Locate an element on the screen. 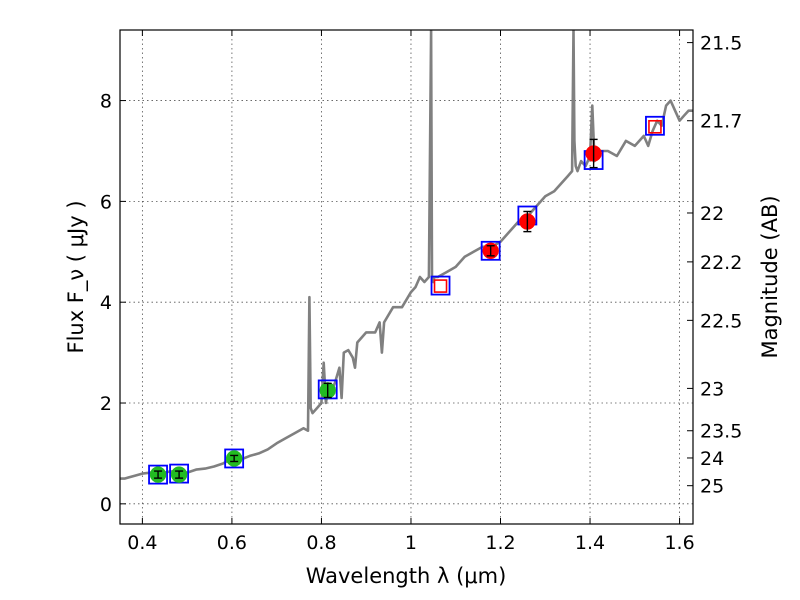 The image size is (800, 600). x-tick-label: 1.6 is located at coordinates (679, 543).